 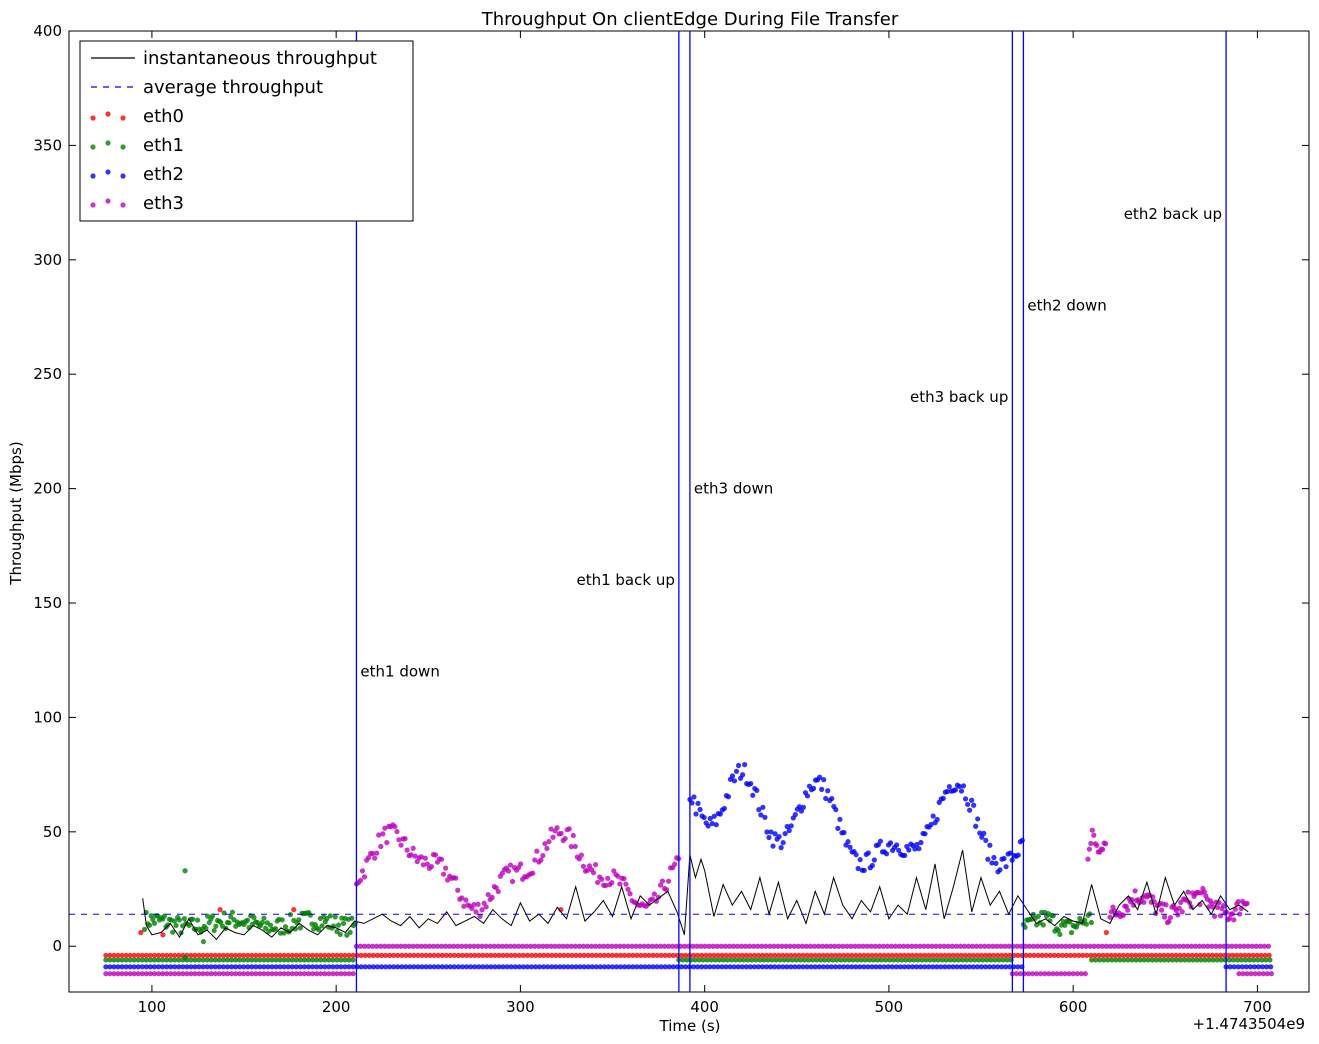 What do you see at coordinates (690, 1026) in the screenshot?
I see `x-axis-label: Time (s)` at bounding box center [690, 1026].